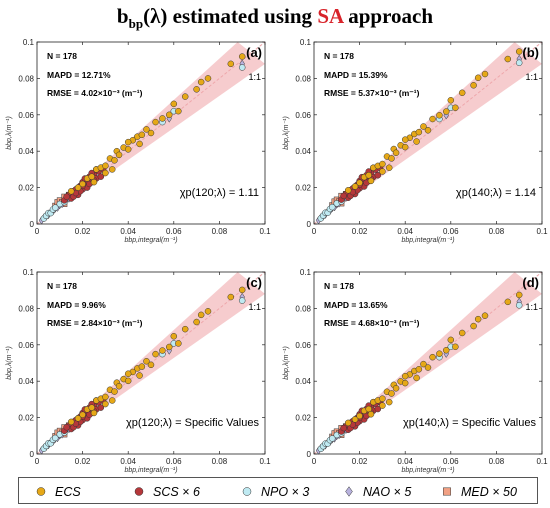 Image resolution: width=550 pixels, height=508 pixels. Describe the element at coordinates (530, 282) in the screenshot. I see `panel-label: (d)` at that location.